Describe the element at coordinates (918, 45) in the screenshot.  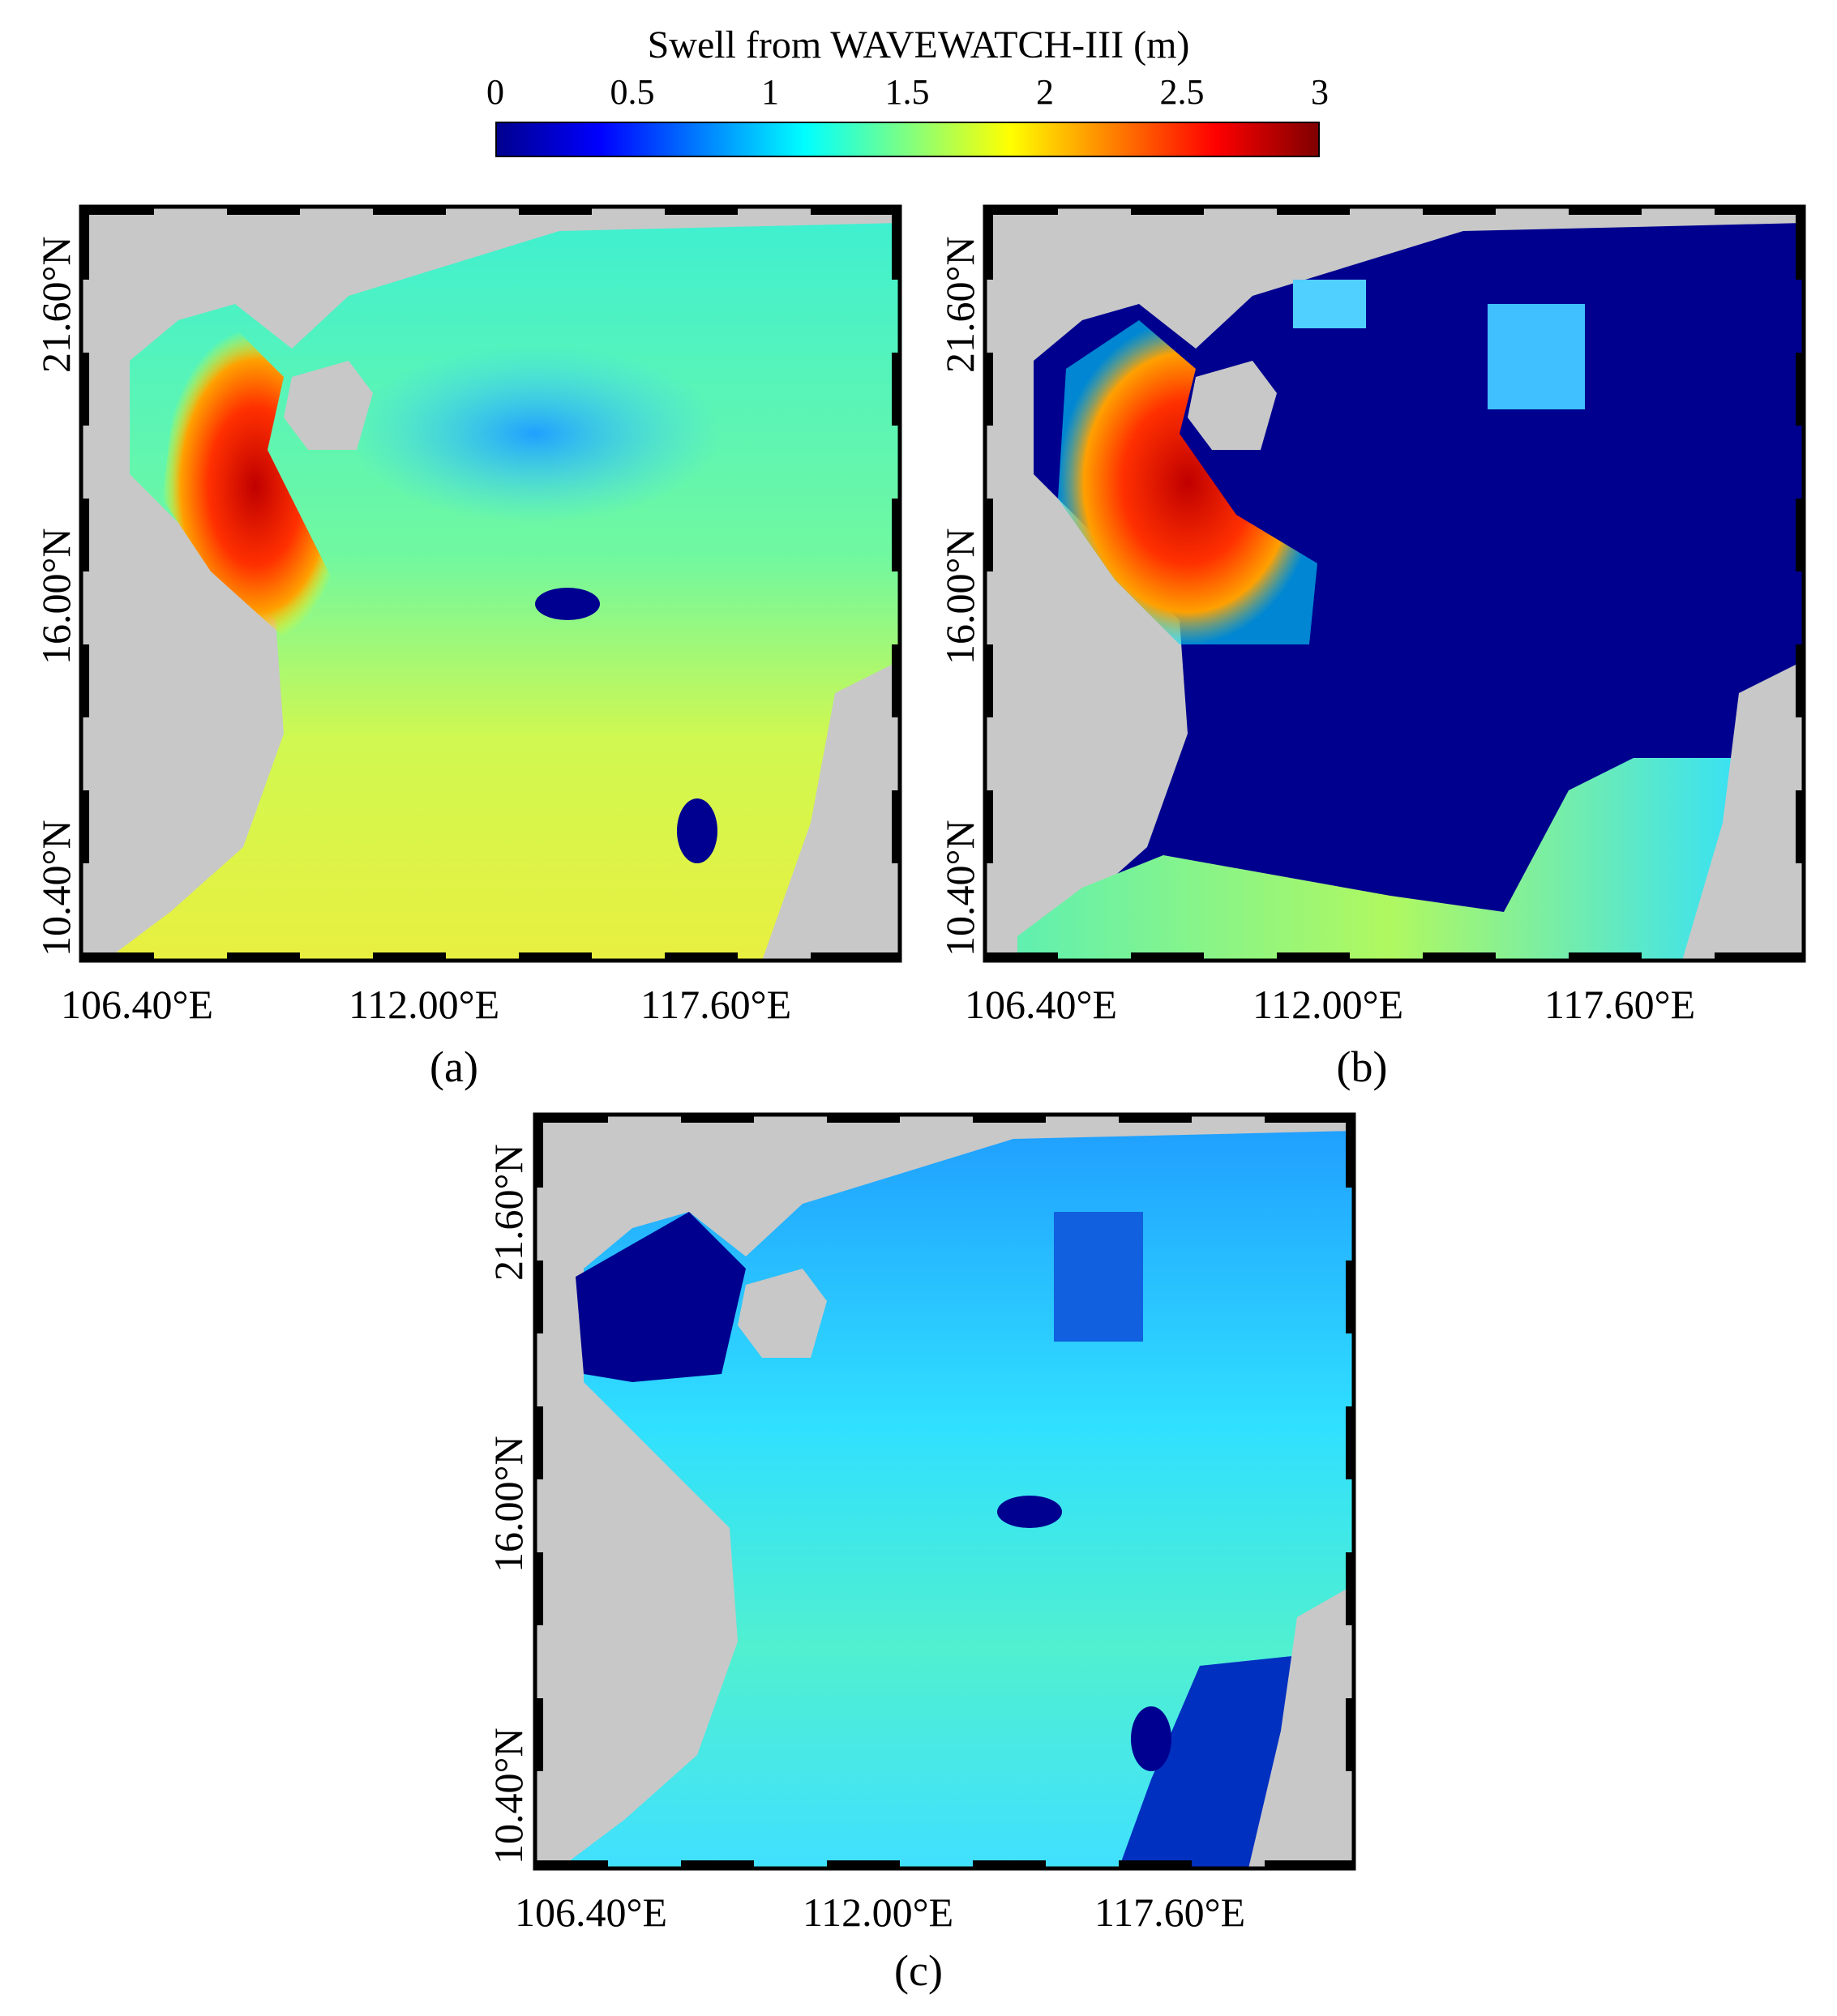
I see `colorbar-title: Swell from WAVEWATCH-III (m)` at that location.